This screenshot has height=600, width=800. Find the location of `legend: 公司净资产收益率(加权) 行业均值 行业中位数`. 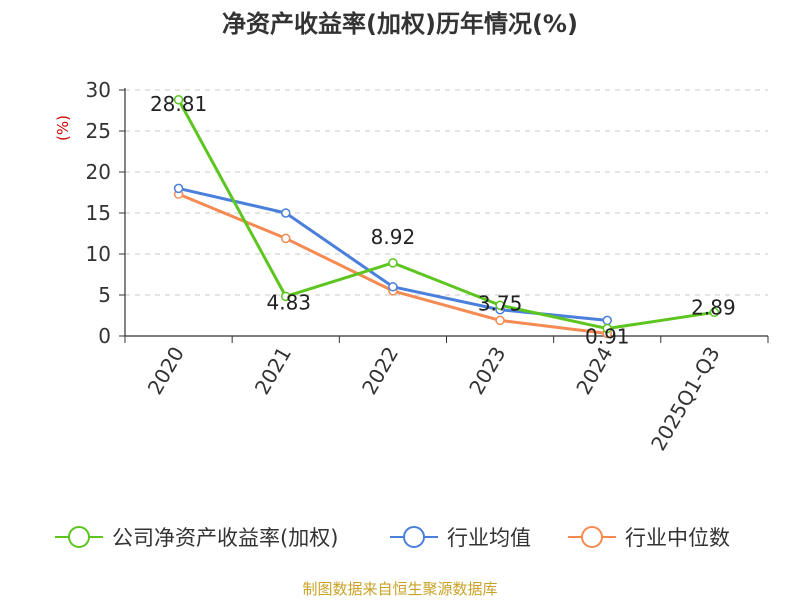

legend: 公司净资产收益率(加权) 行业均值 行业中位数 is located at coordinates (392, 538).